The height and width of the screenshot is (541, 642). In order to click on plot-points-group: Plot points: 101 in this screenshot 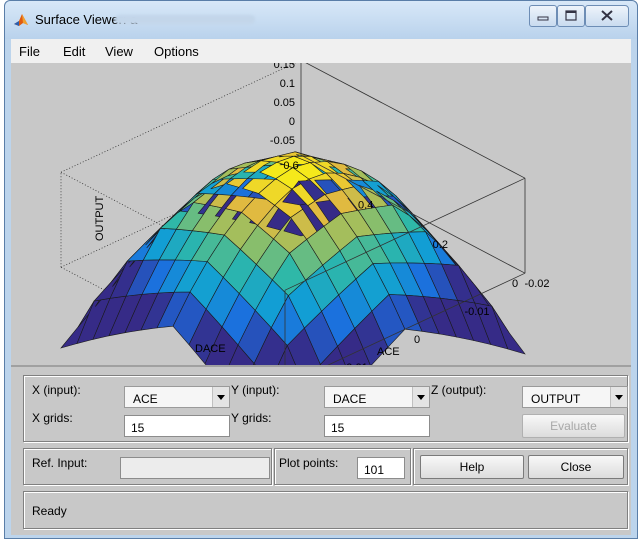, I will do `click(342, 466)`.